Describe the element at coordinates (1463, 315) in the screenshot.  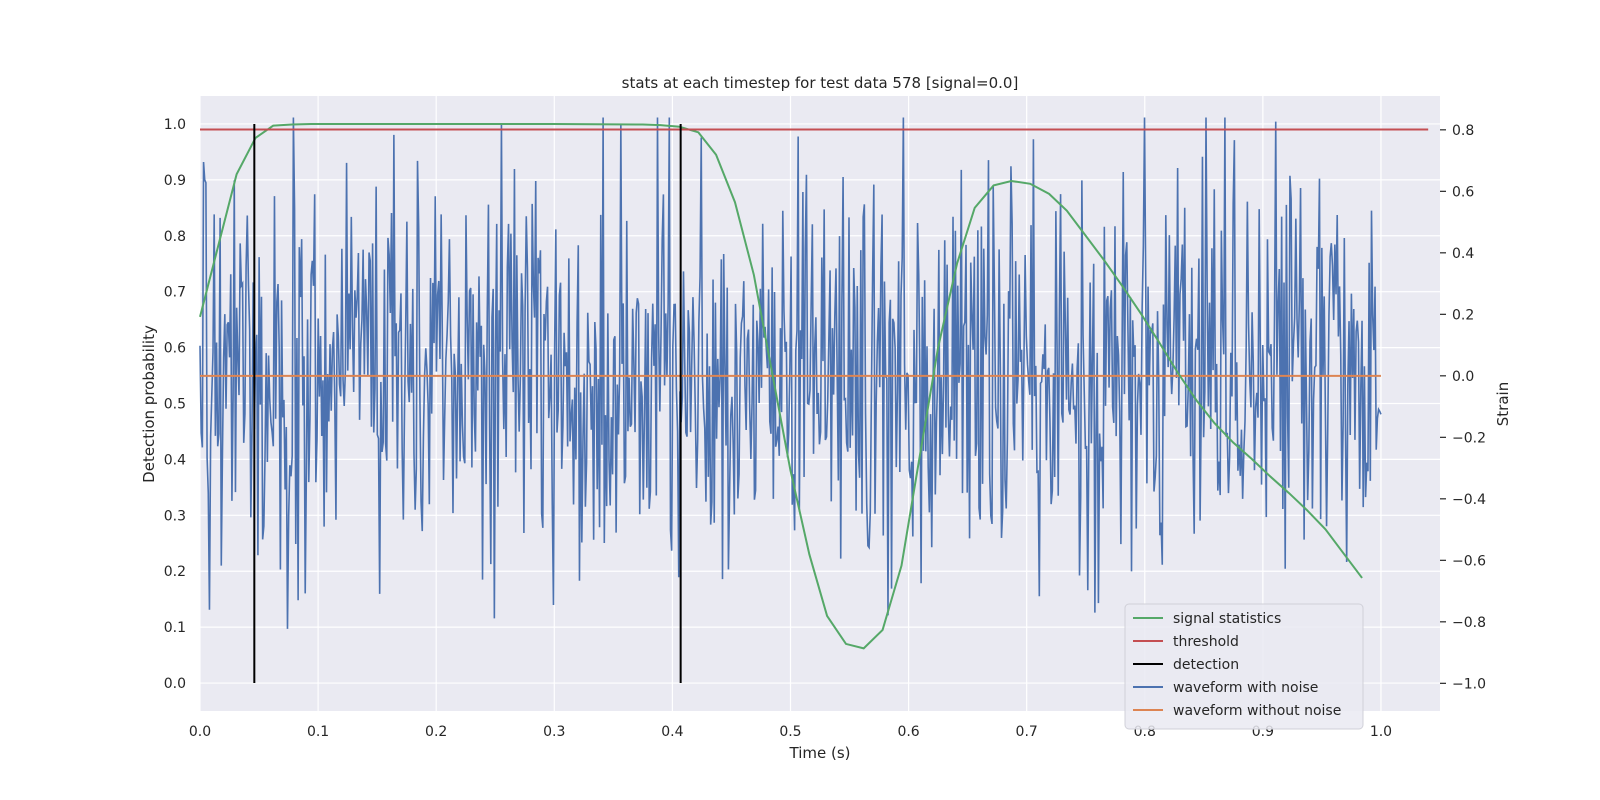
I see `right-y-tick-label: 0.2` at that location.